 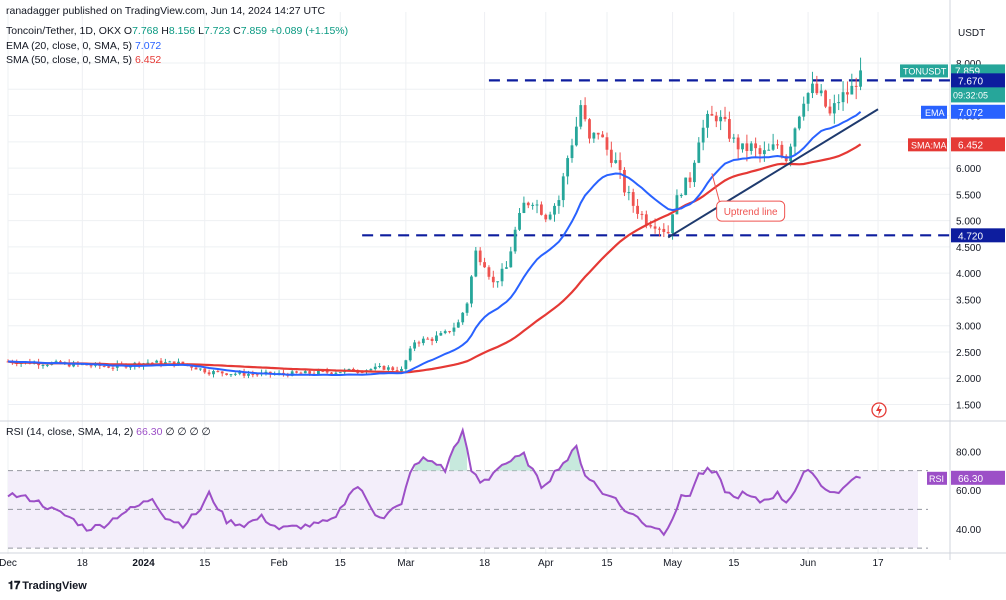 I want to click on tradingview-branding: 𝟏𝟕 TradingView, so click(x=47, y=586).